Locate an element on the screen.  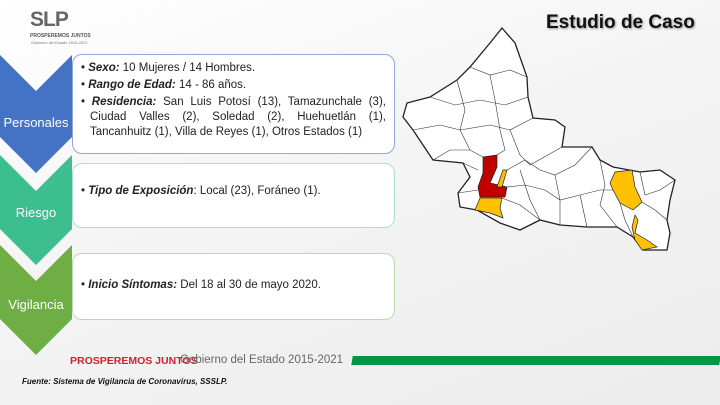
list-item: Rango de Edad: 14 - 86 años. is located at coordinates (233, 85).